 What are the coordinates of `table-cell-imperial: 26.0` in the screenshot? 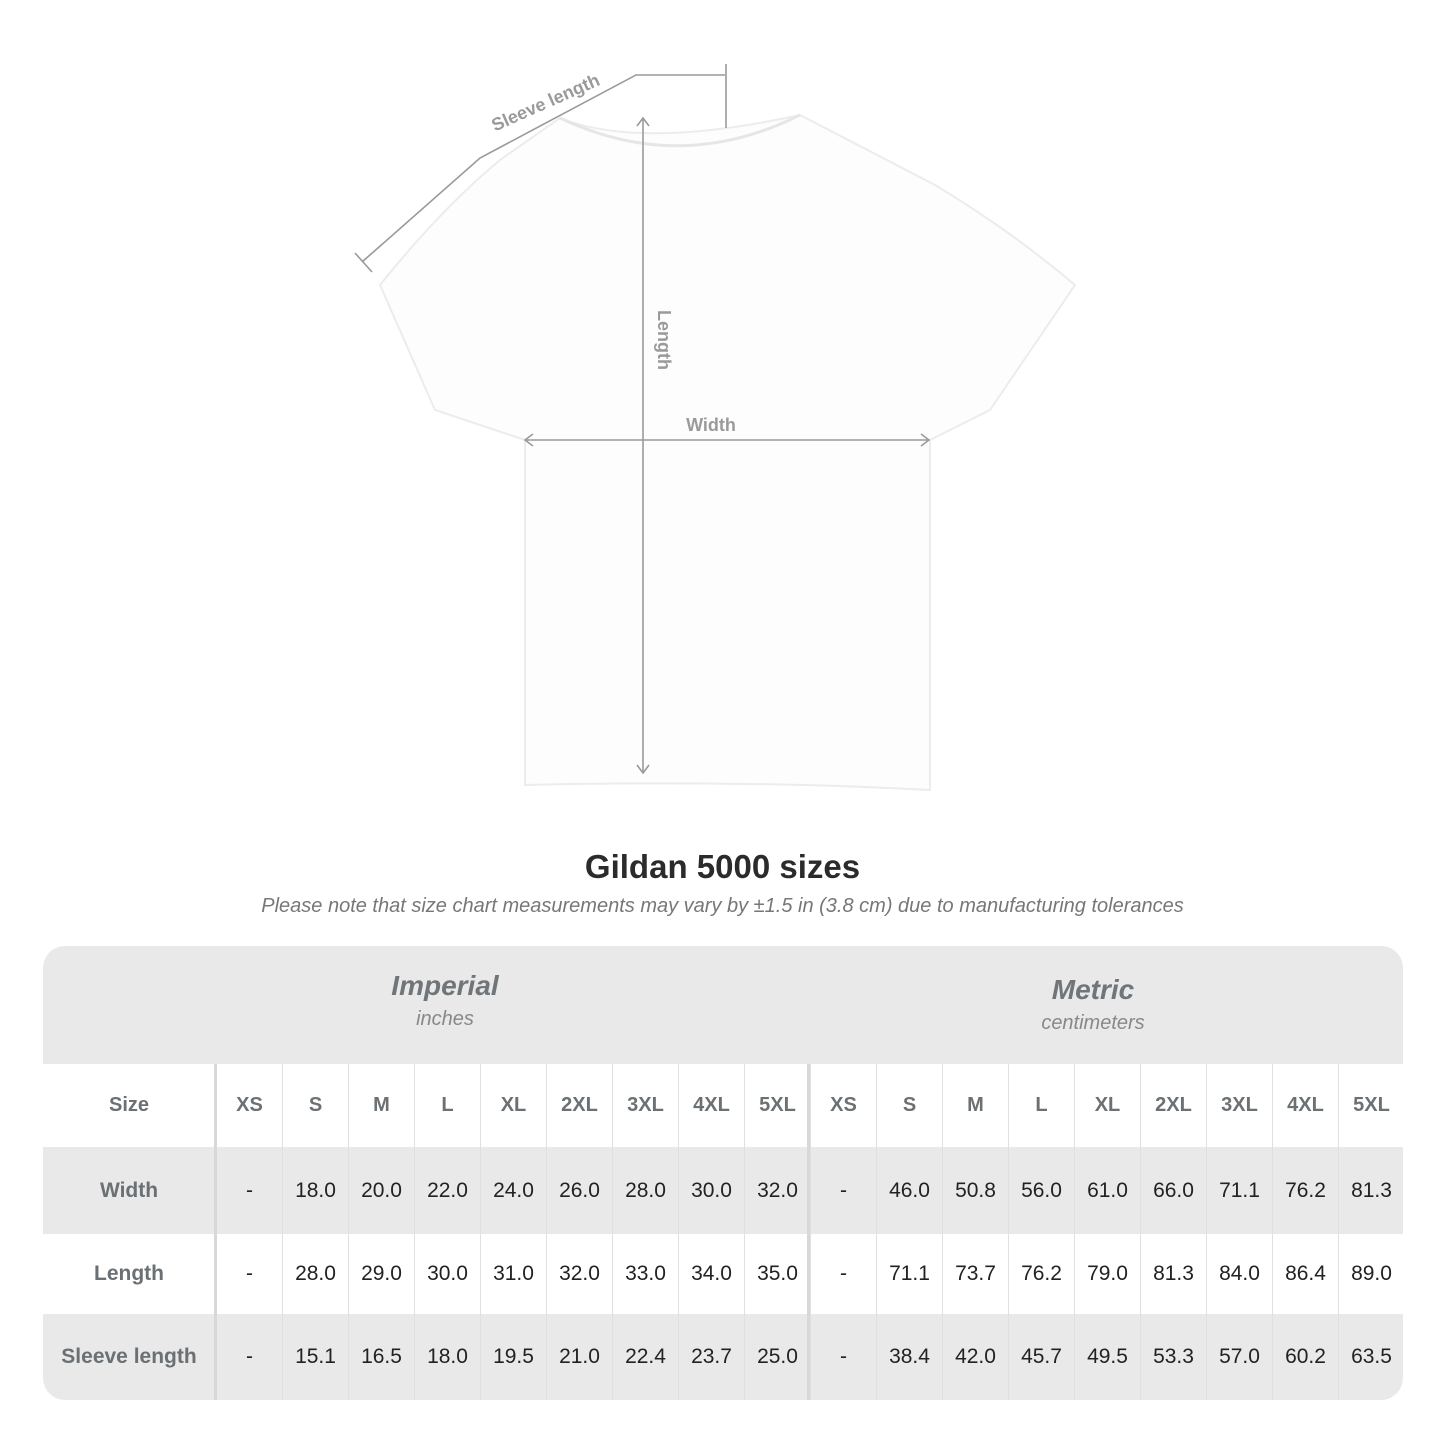 It's located at (579, 1190).